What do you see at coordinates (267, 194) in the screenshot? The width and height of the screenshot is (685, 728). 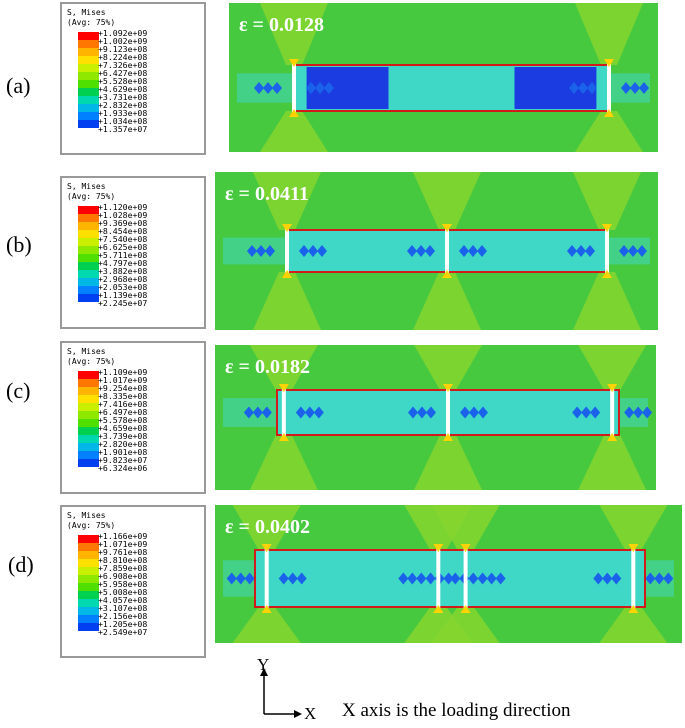 I see `strain-label: ε = 0.0411` at bounding box center [267, 194].